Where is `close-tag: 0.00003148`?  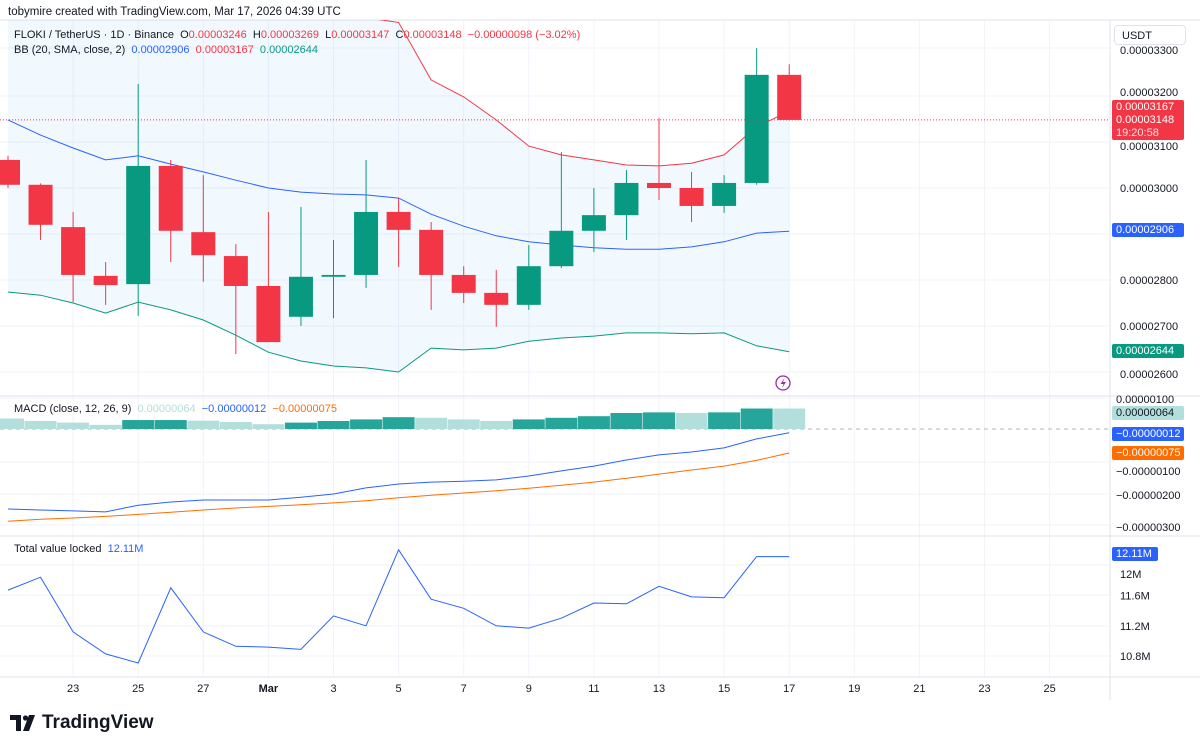 close-tag: 0.00003148 is located at coordinates (1145, 120).